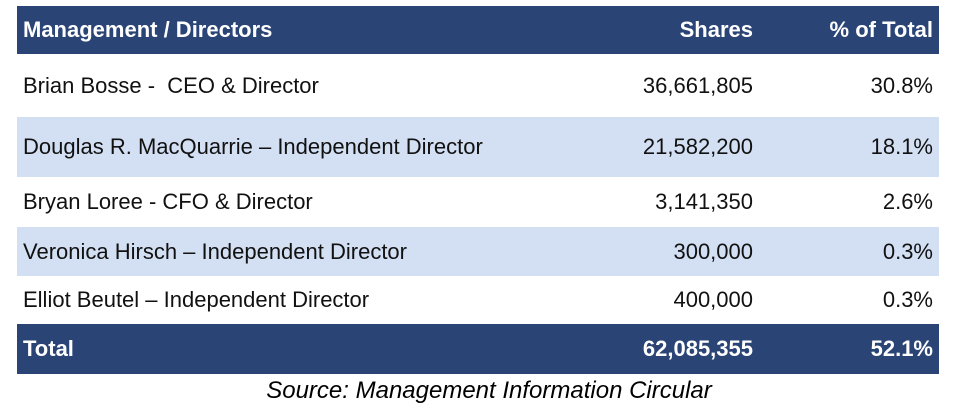  Describe the element at coordinates (489, 390) in the screenshot. I see `source-caption: Source: Management Information Circular` at that location.